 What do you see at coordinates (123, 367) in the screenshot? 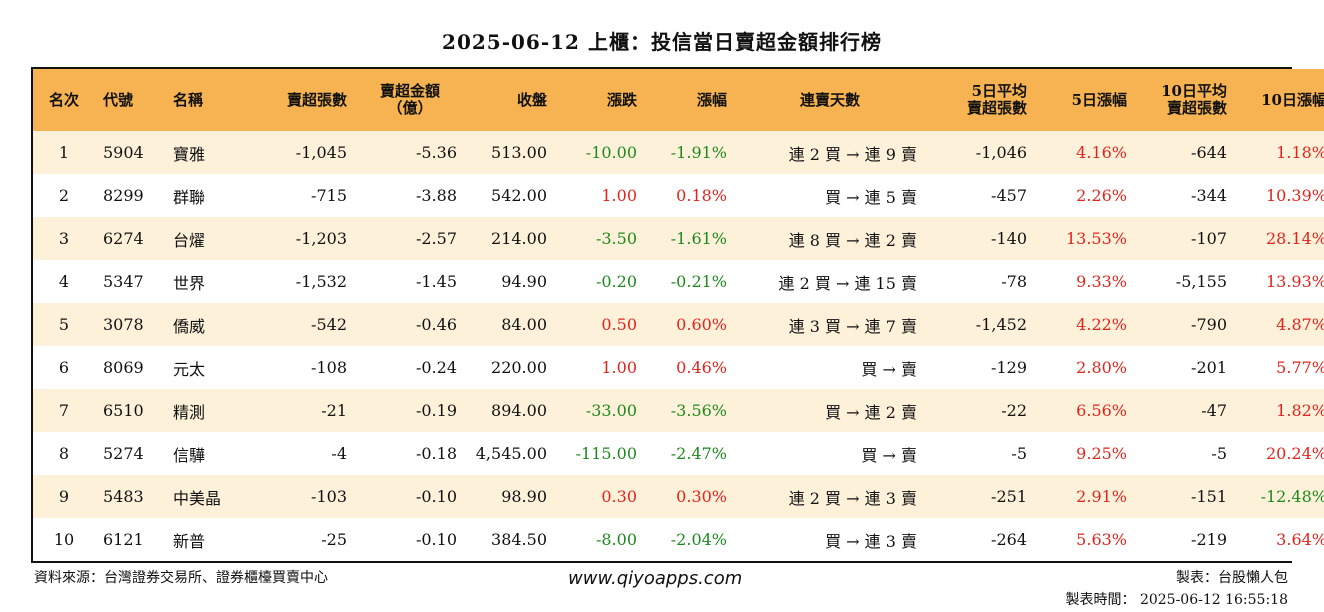
I see `table-cell: 8069` at bounding box center [123, 367].